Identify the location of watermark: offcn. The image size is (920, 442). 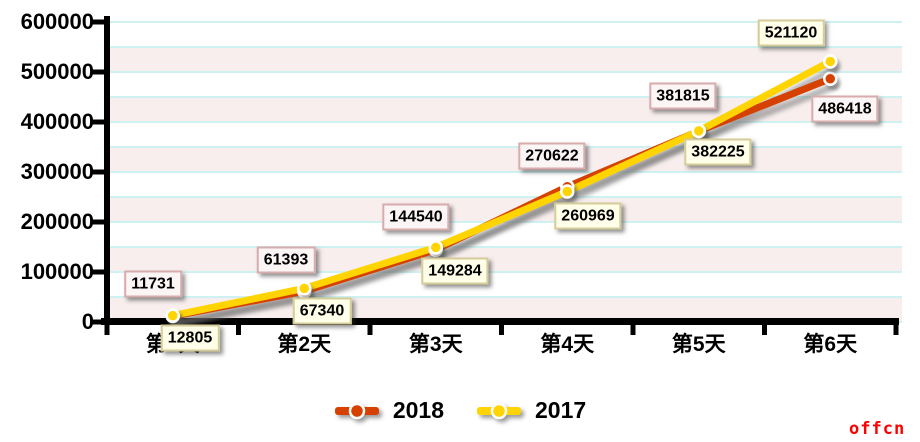
(877, 429).